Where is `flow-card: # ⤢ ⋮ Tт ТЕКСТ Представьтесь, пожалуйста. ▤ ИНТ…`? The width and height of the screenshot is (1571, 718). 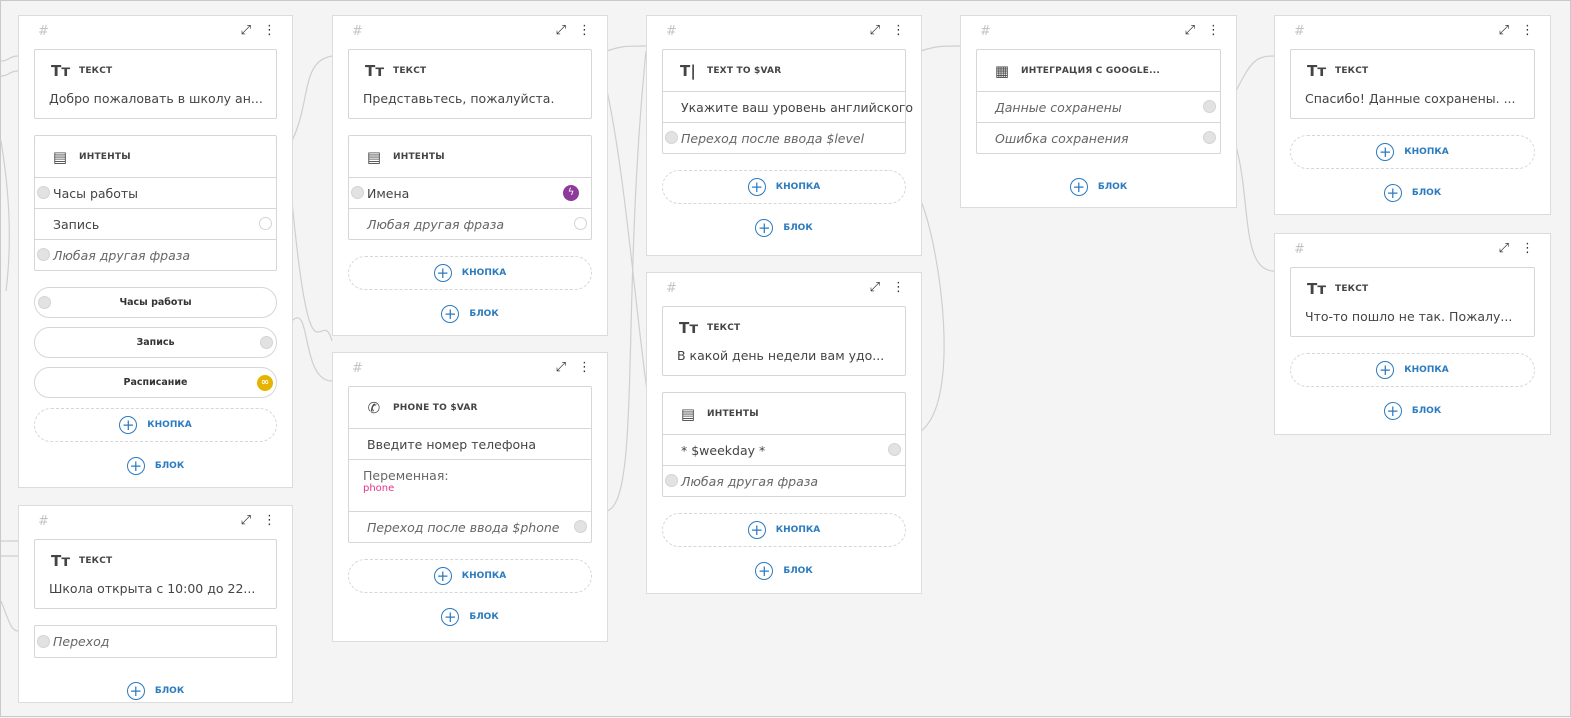 flow-card: # ⤢ ⋮ Tт ТЕКСТ Представьтесь, пожалуйста. ▤ ИНТ… is located at coordinates (470, 175).